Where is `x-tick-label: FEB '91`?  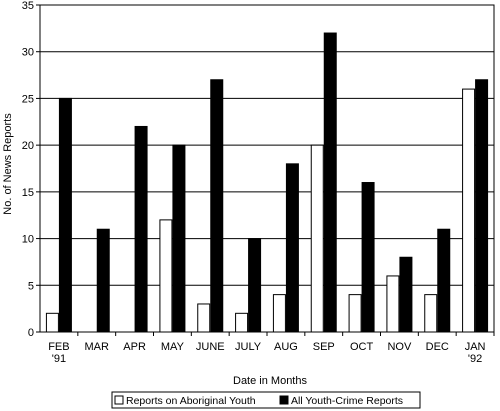 x-tick-label: FEB '91 is located at coordinates (58, 353).